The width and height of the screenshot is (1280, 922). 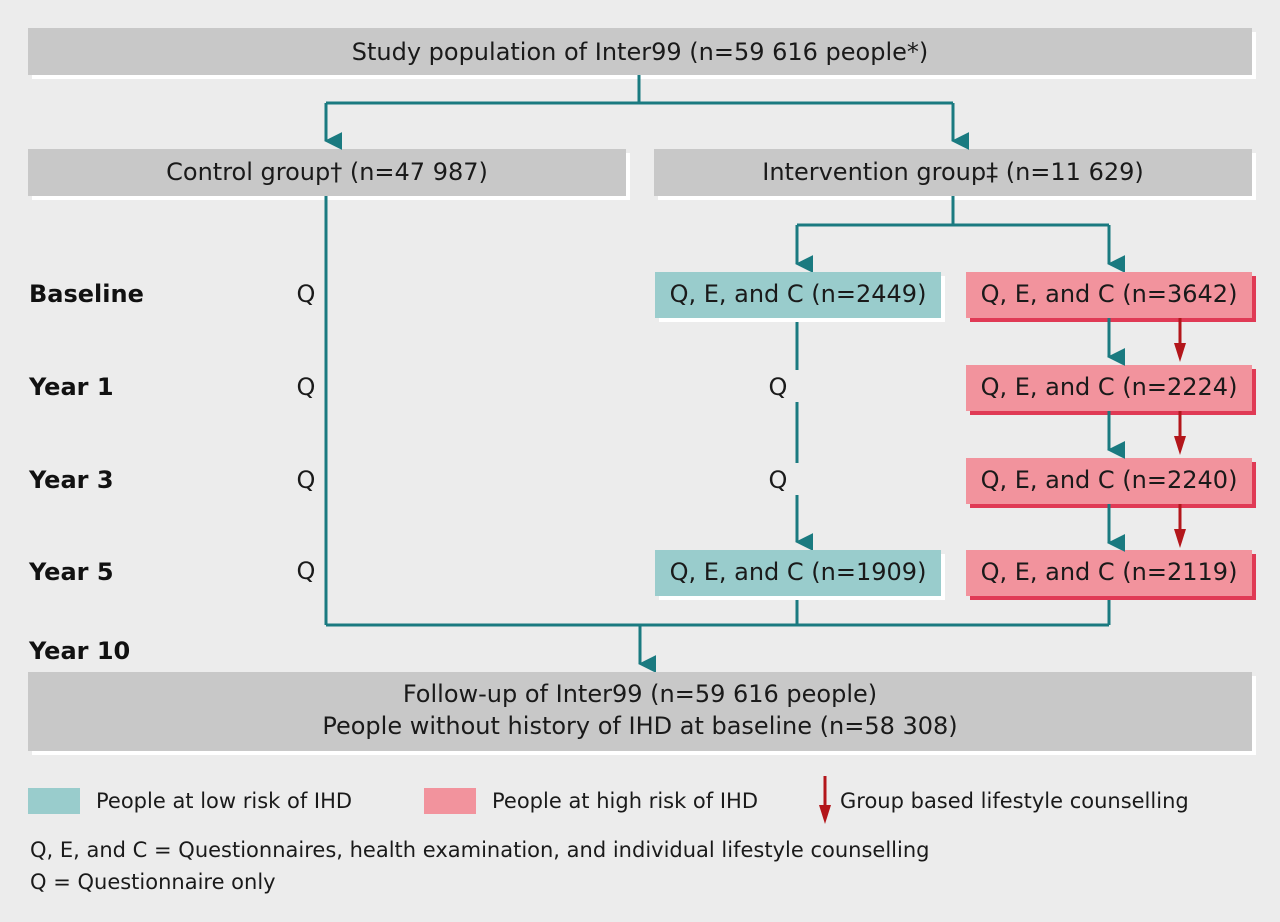 What do you see at coordinates (778, 387) in the screenshot?
I see `q-low-year1: Q` at bounding box center [778, 387].